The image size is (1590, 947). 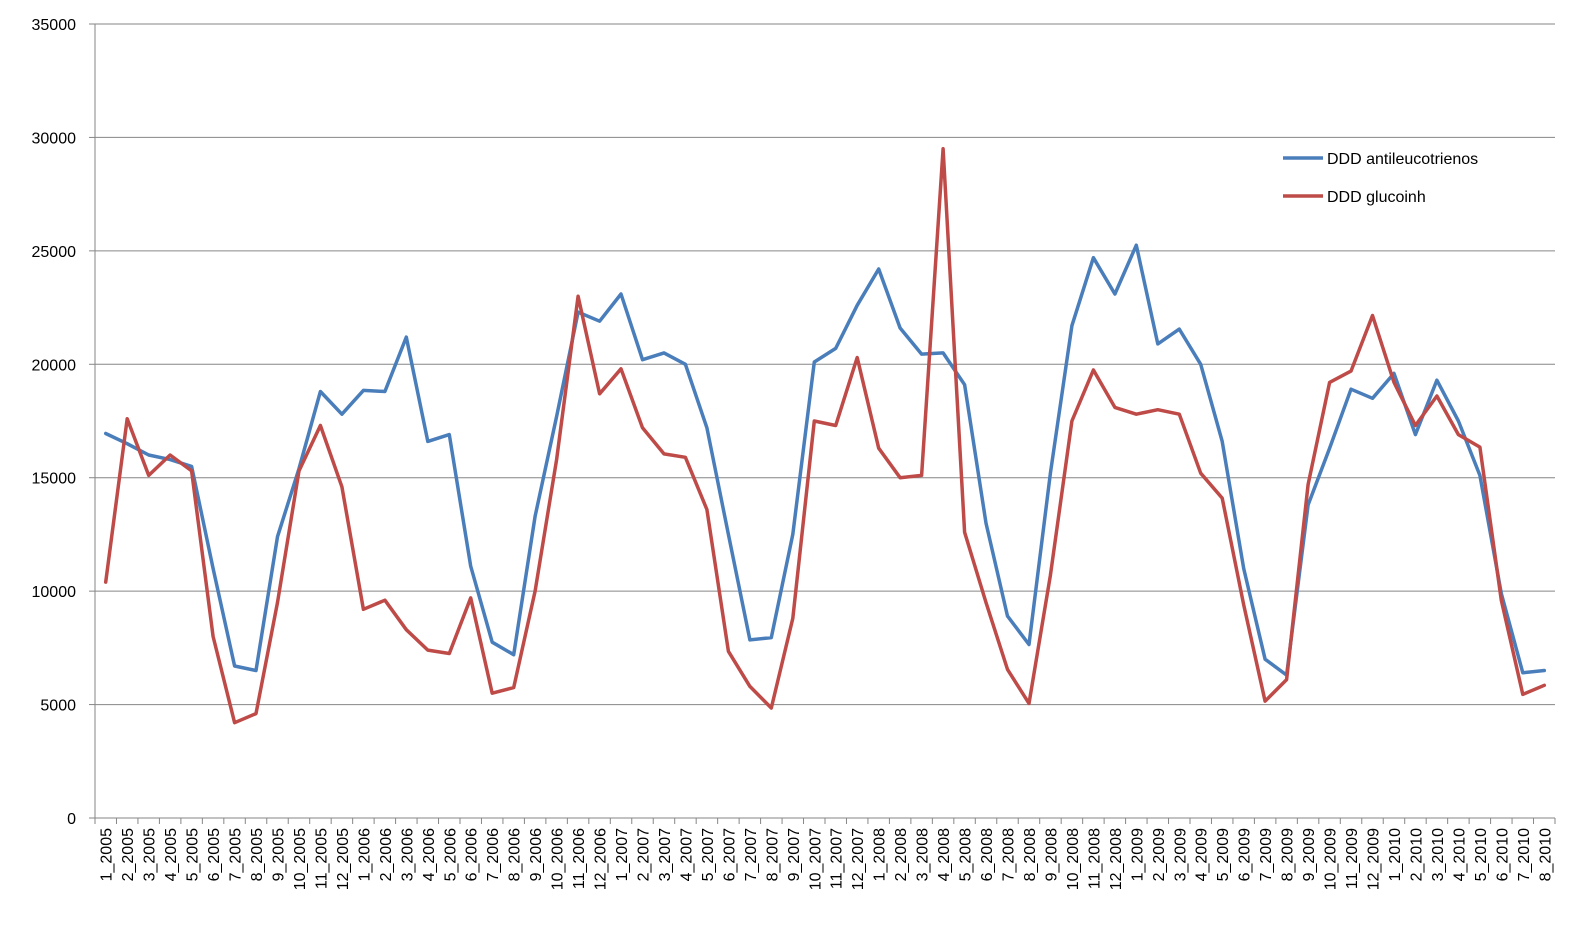 What do you see at coordinates (429, 854) in the screenshot?
I see `x-tick-label: 4_2006` at bounding box center [429, 854].